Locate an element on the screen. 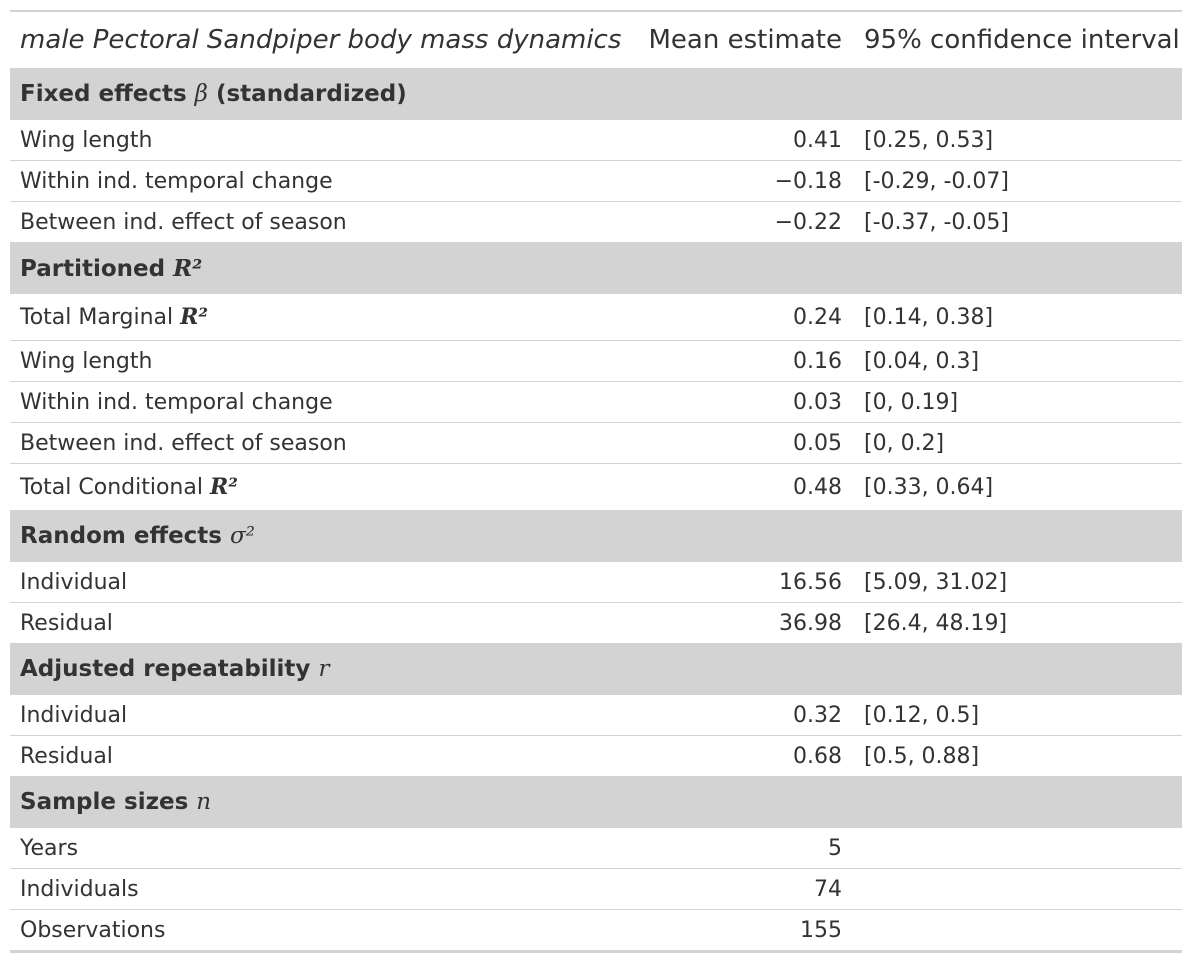  group-row-partitioned-r2: Partitioned R² is located at coordinates (596, 268).